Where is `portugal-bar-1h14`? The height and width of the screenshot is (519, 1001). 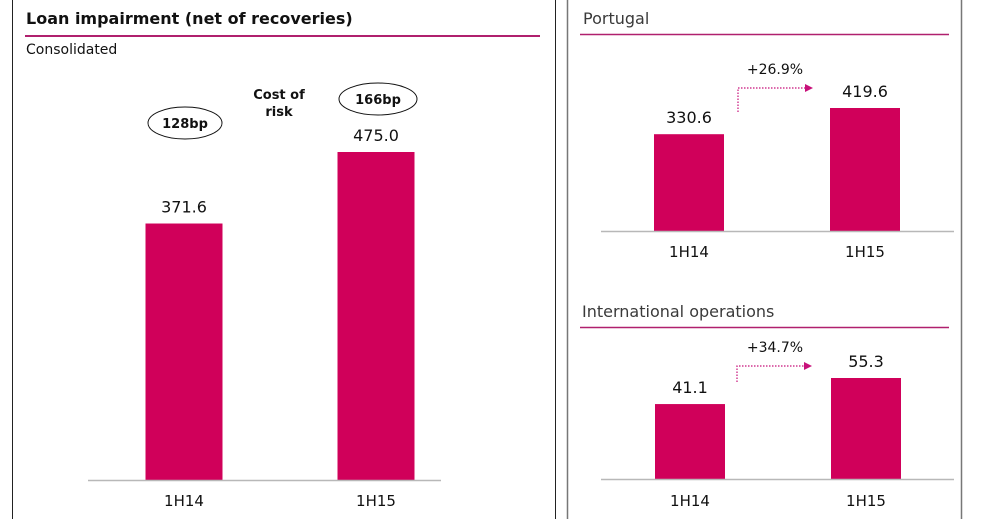
portugal-bar-1h14 is located at coordinates (689, 183).